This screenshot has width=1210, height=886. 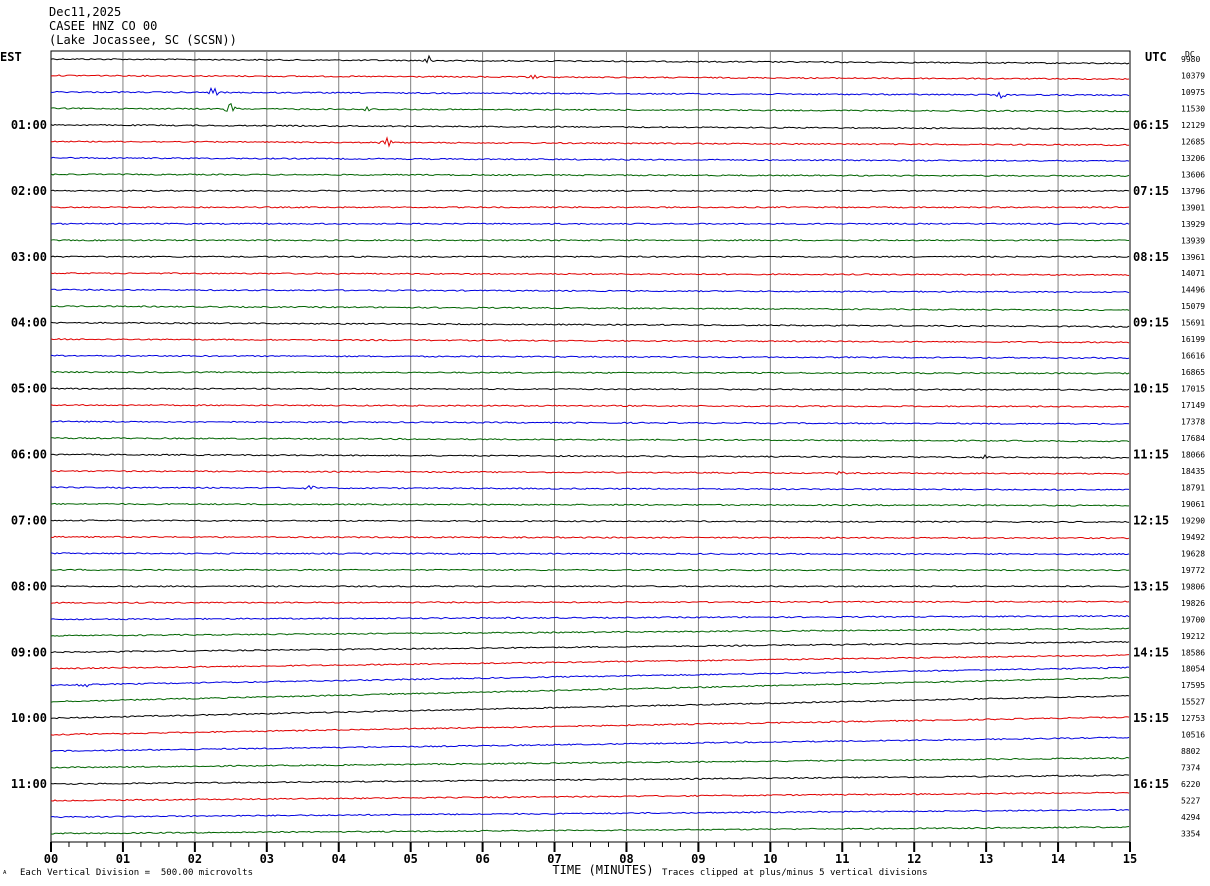 I want to click on dc-offset-value: 12129, so click(x=1193, y=125).